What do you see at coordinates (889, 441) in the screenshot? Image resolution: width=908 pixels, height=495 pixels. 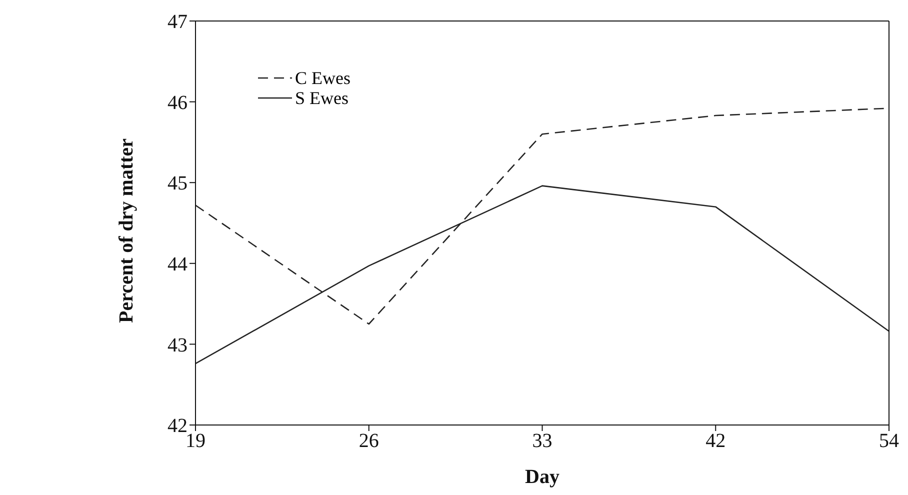 I see `x-tick-label: 54` at bounding box center [889, 441].